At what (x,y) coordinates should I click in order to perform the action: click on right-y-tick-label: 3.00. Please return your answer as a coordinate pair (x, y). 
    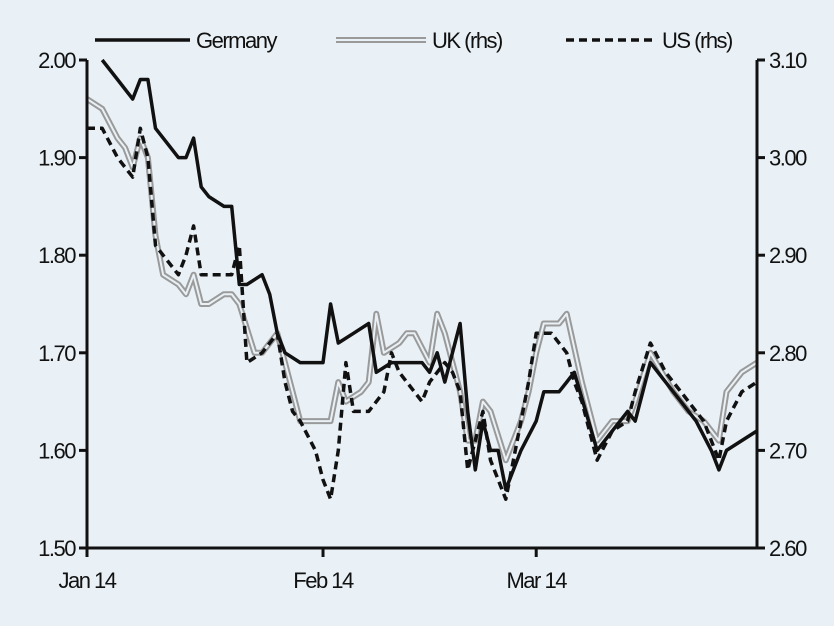
    Looking at the image, I should click on (788, 158).